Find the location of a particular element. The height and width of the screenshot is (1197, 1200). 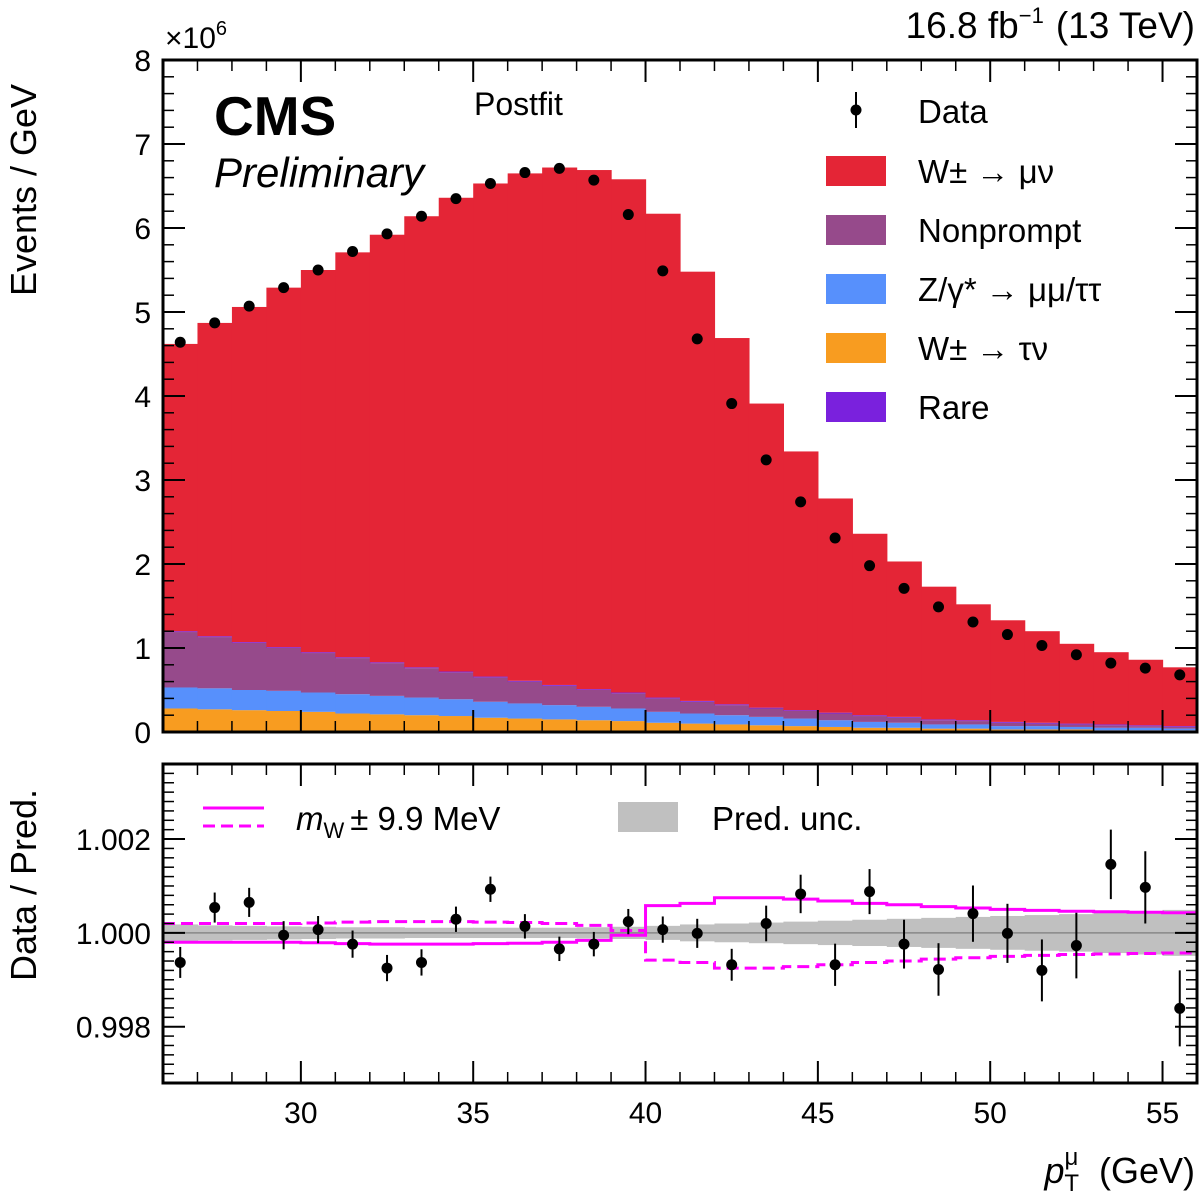

legend-swatch-wtau is located at coordinates (856, 348).